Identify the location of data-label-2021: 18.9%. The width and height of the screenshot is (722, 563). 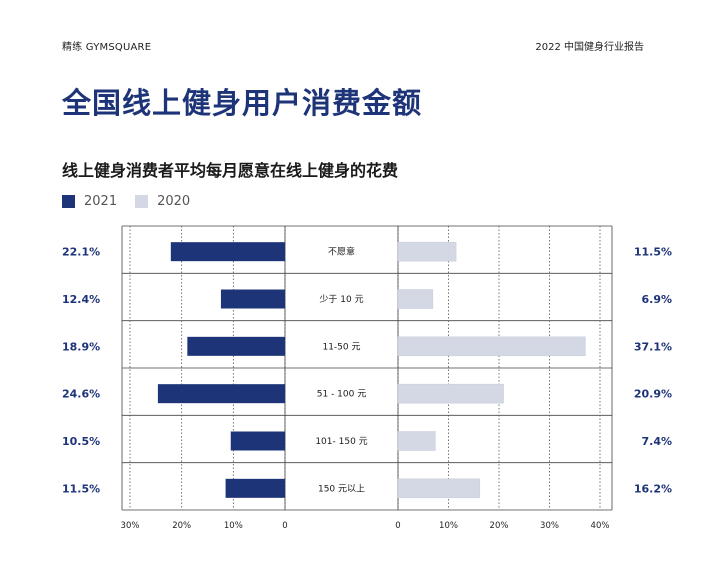
(81, 346).